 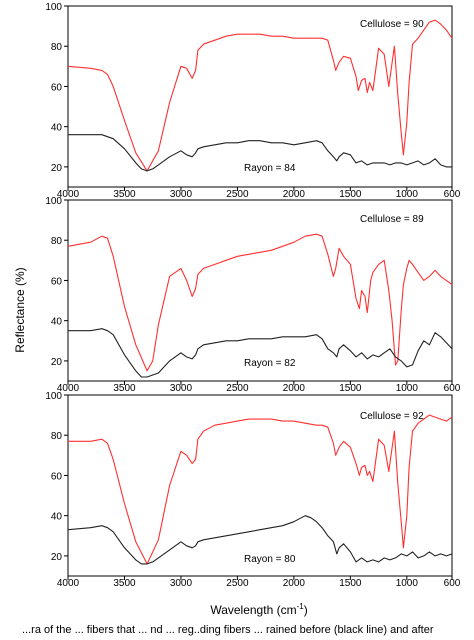 What do you see at coordinates (270, 363) in the screenshot?
I see `rayon-annotation: Rayon = 82` at bounding box center [270, 363].